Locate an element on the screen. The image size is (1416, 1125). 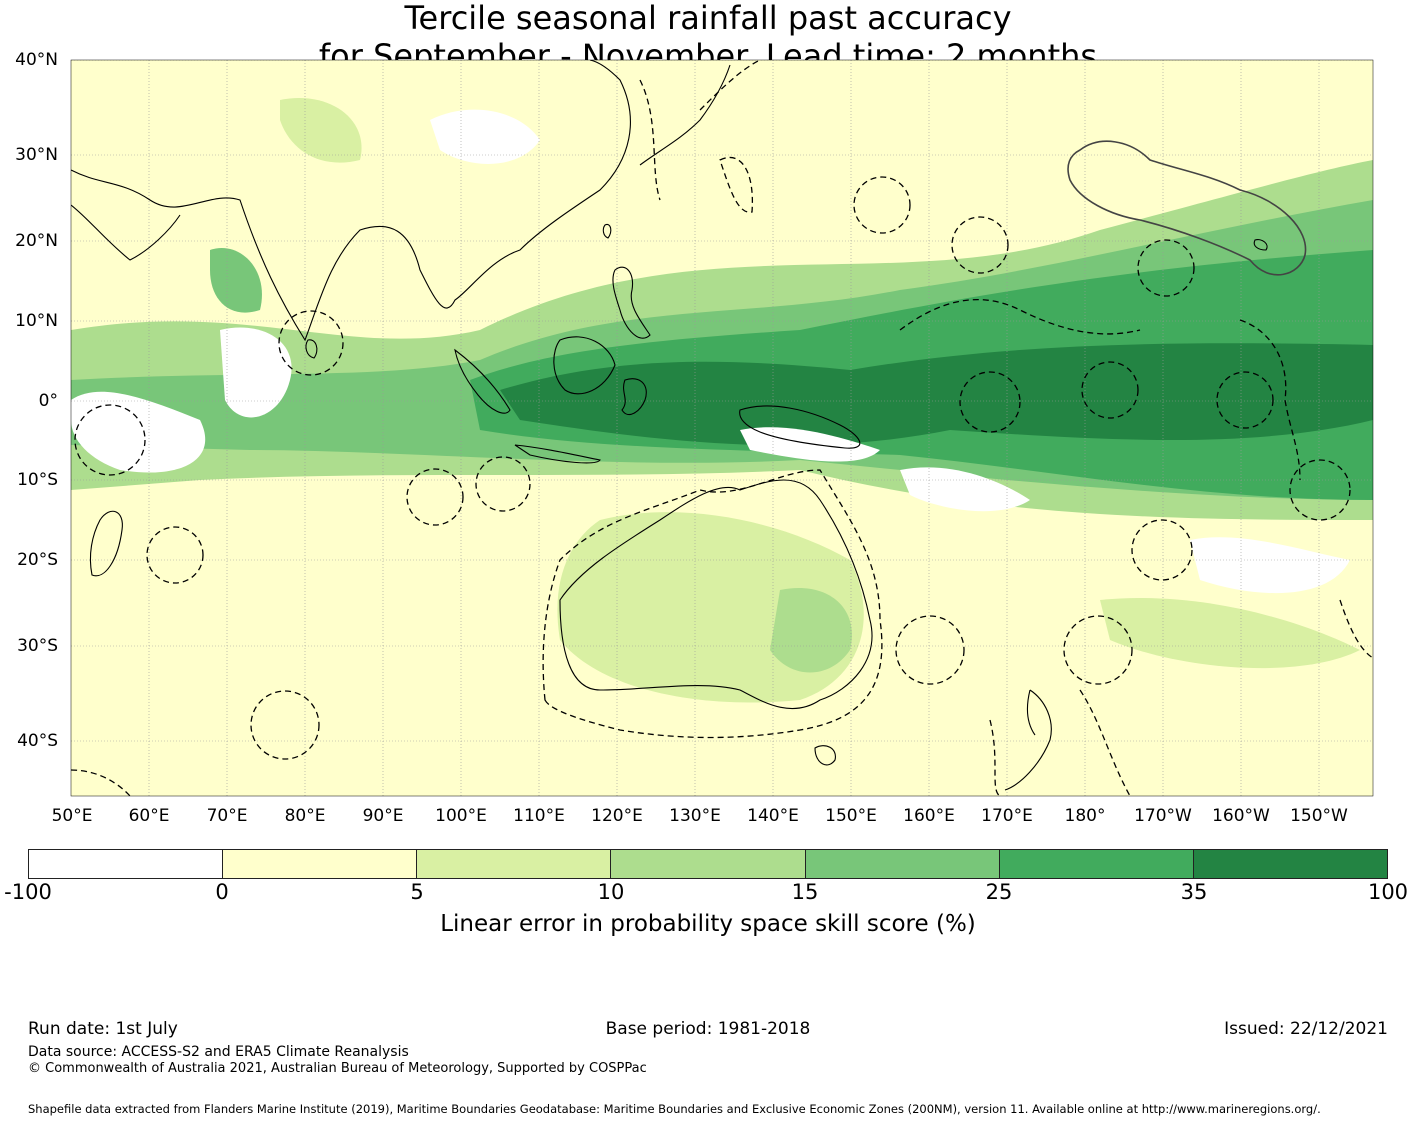
colorbar-tick: -100 is located at coordinates (28, 892).